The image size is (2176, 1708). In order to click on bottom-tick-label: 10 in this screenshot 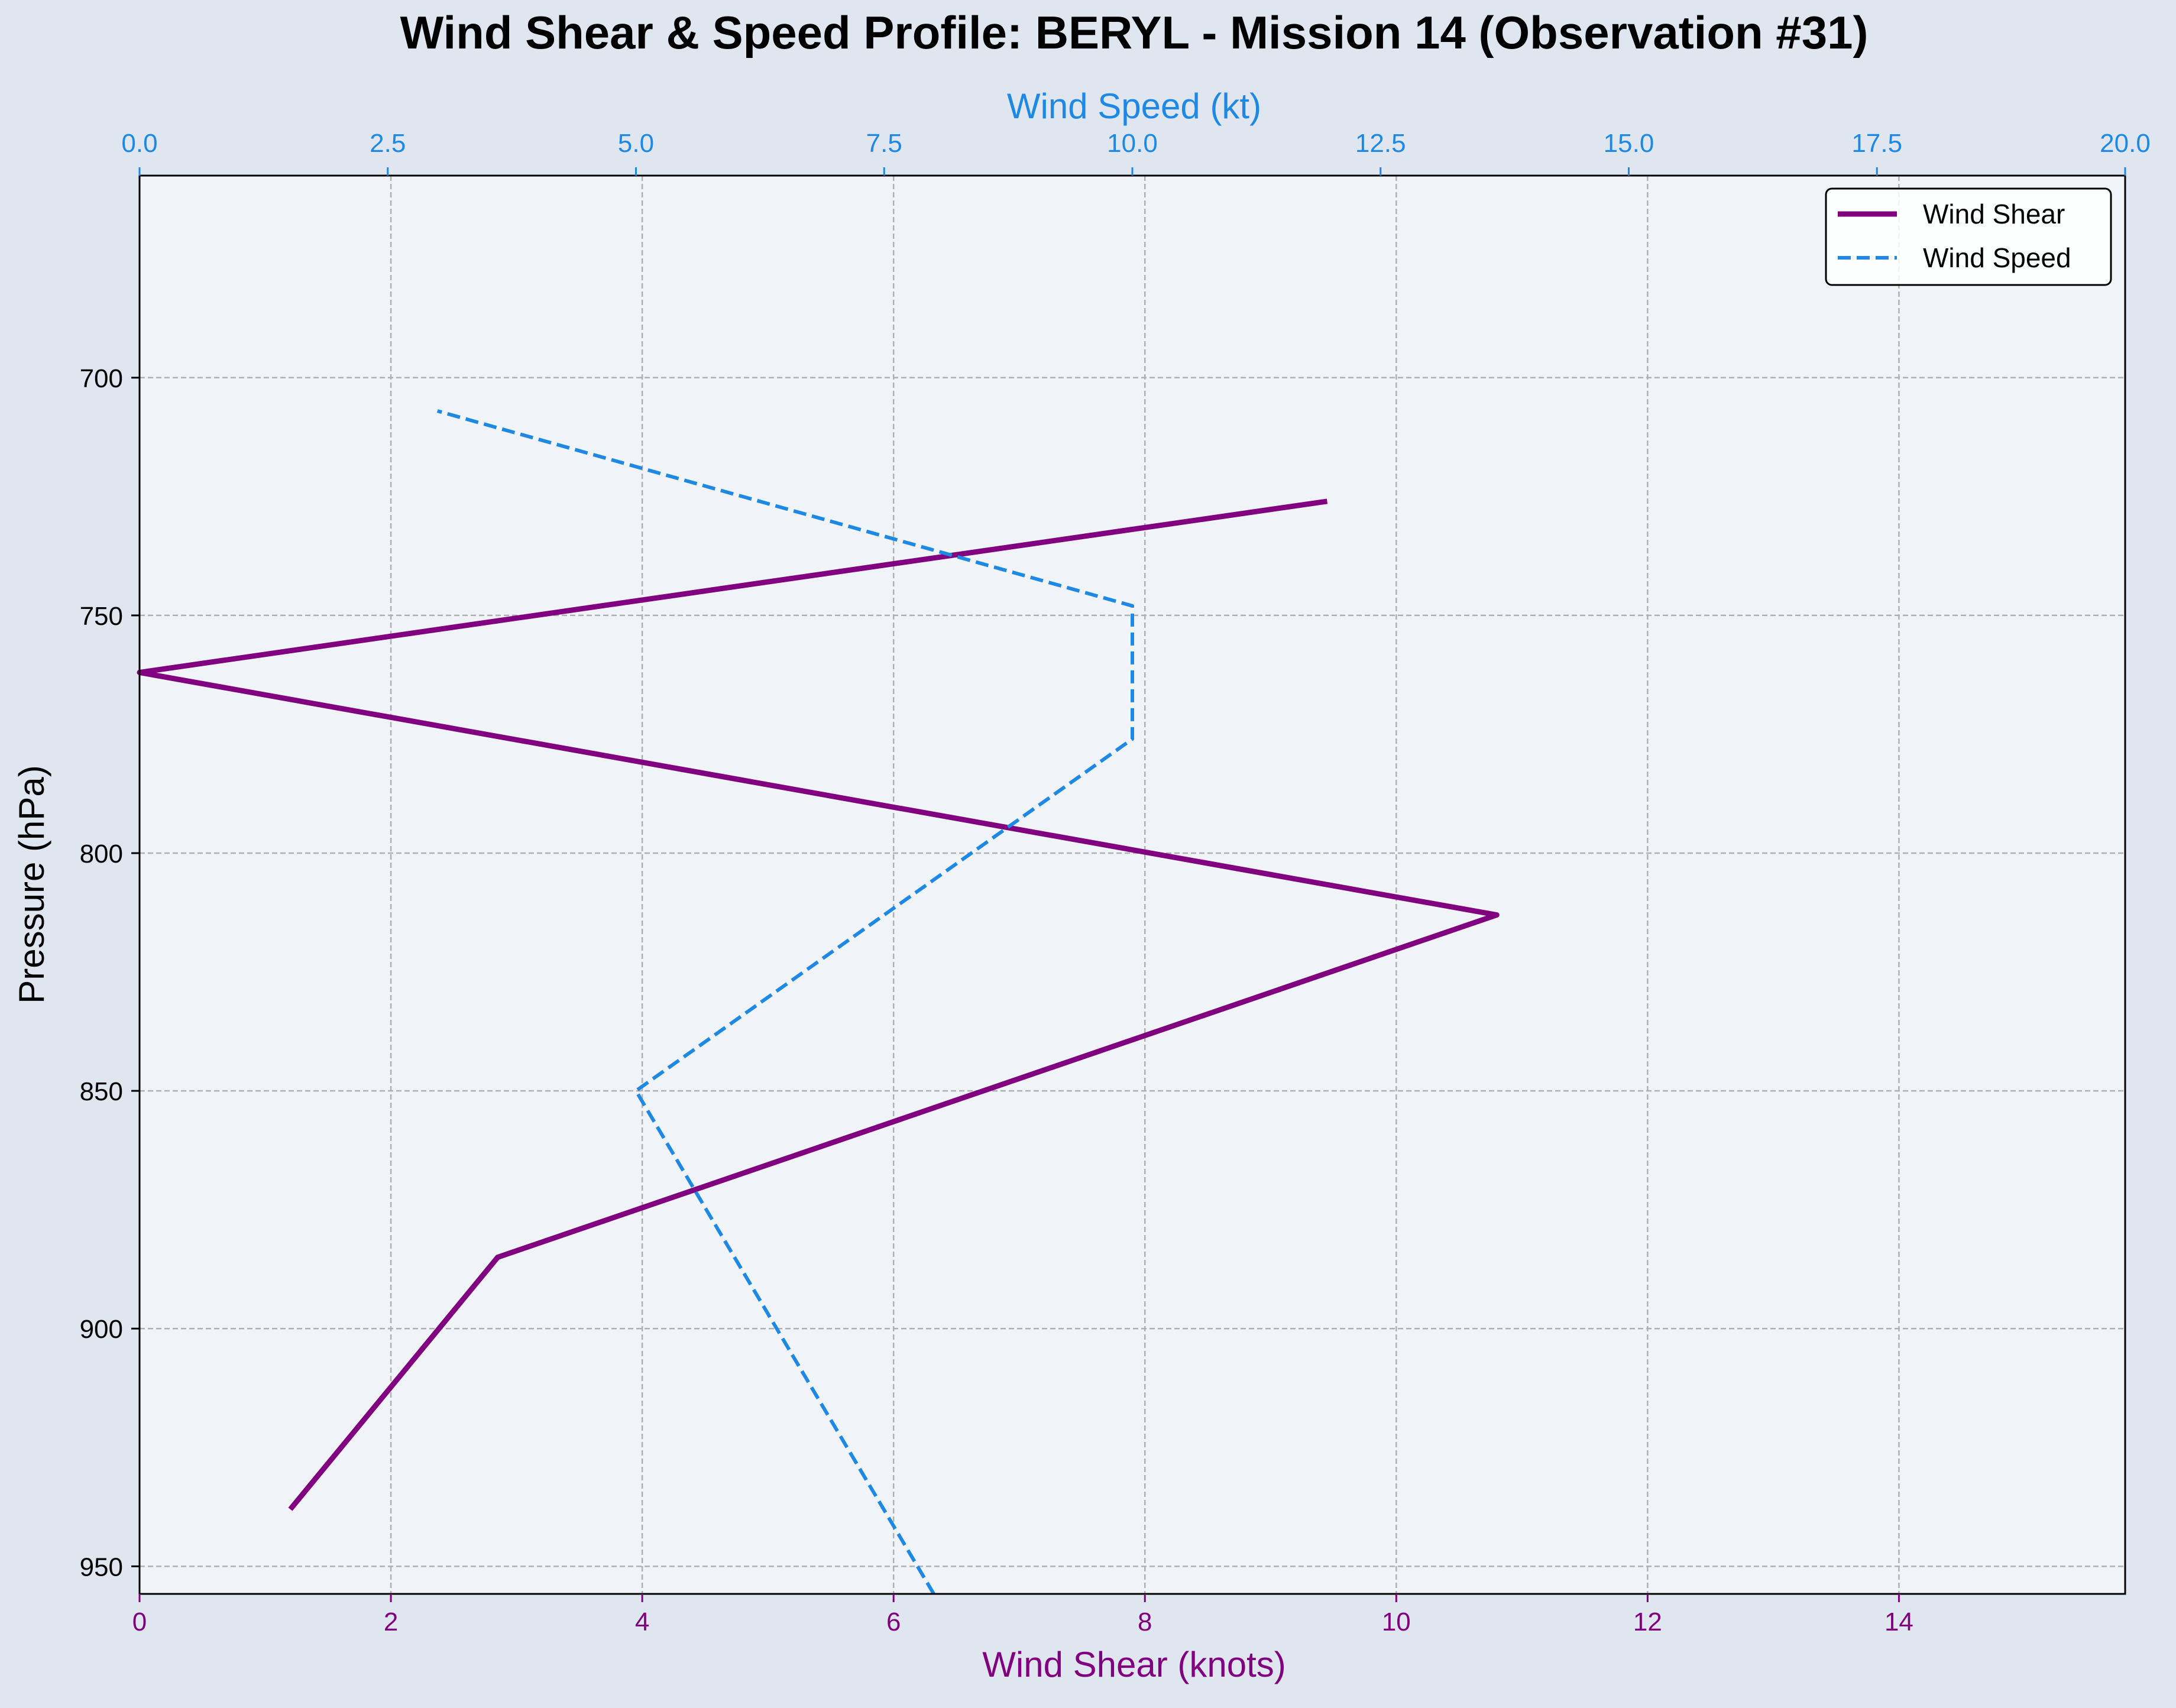, I will do `click(1397, 1621)`.